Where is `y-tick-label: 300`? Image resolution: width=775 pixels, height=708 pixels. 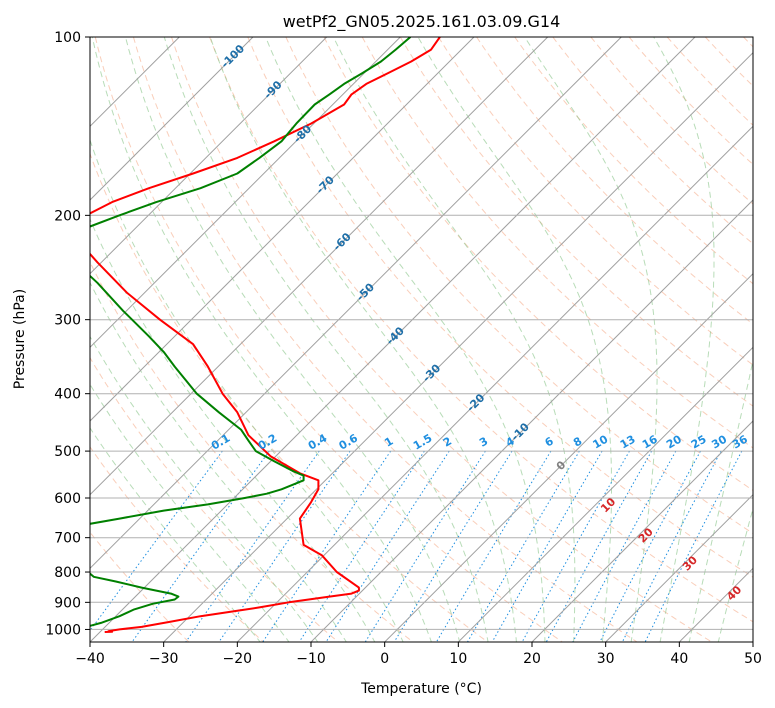 y-tick-label: 300 is located at coordinates (67, 321).